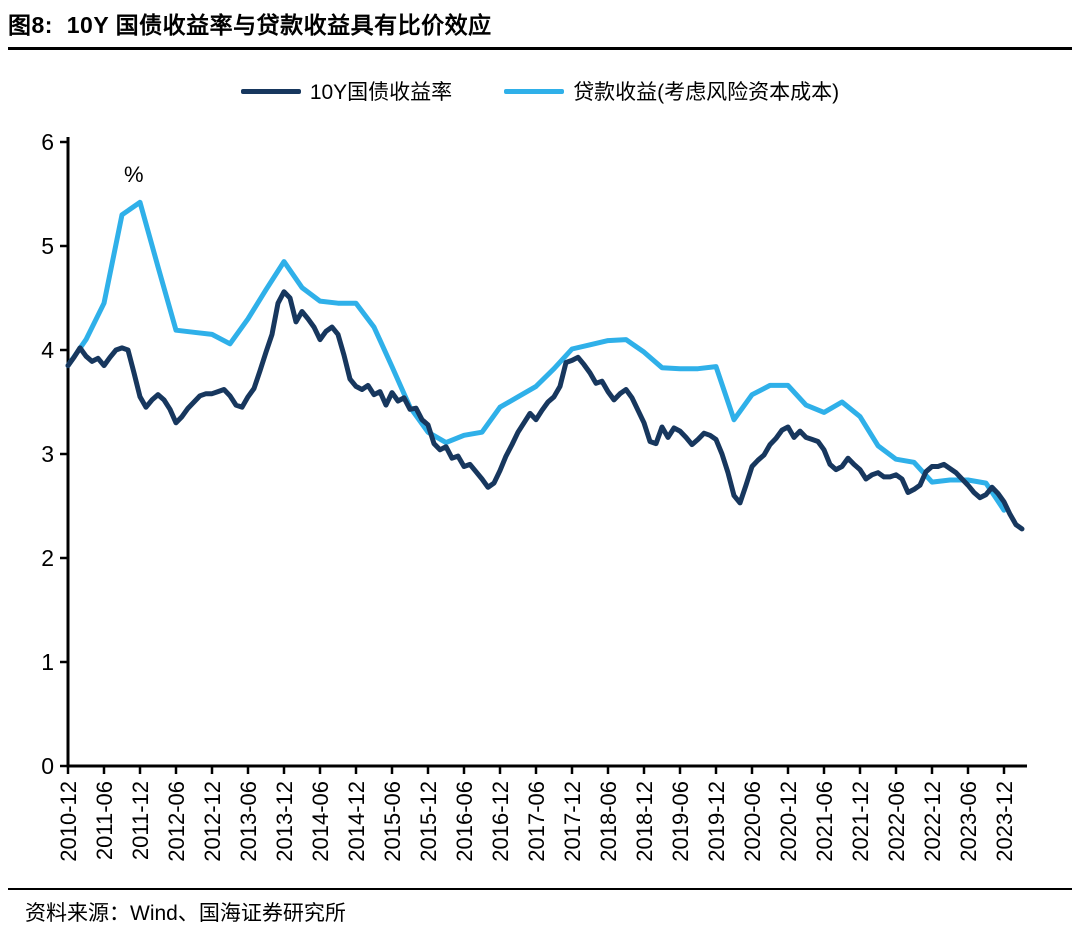 The height and width of the screenshot is (931, 1080). Describe the element at coordinates (140, 820) in the screenshot. I see `x-tick-label: 2011-12` at that location.